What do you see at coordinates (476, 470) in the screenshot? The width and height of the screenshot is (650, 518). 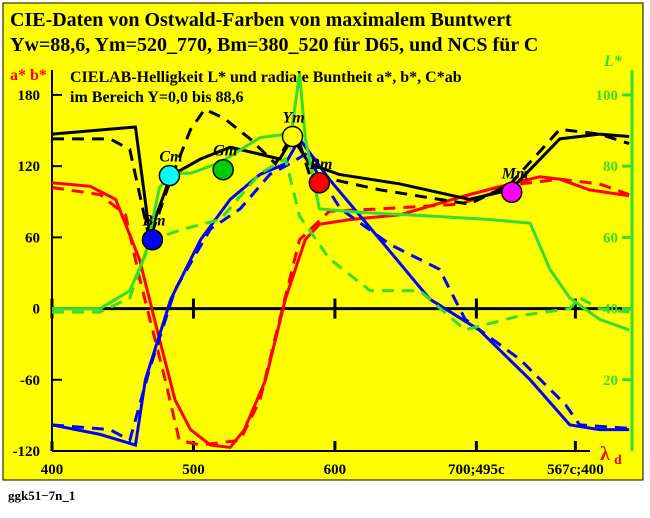 I see `x-tick-label: 700;495c` at bounding box center [476, 470].